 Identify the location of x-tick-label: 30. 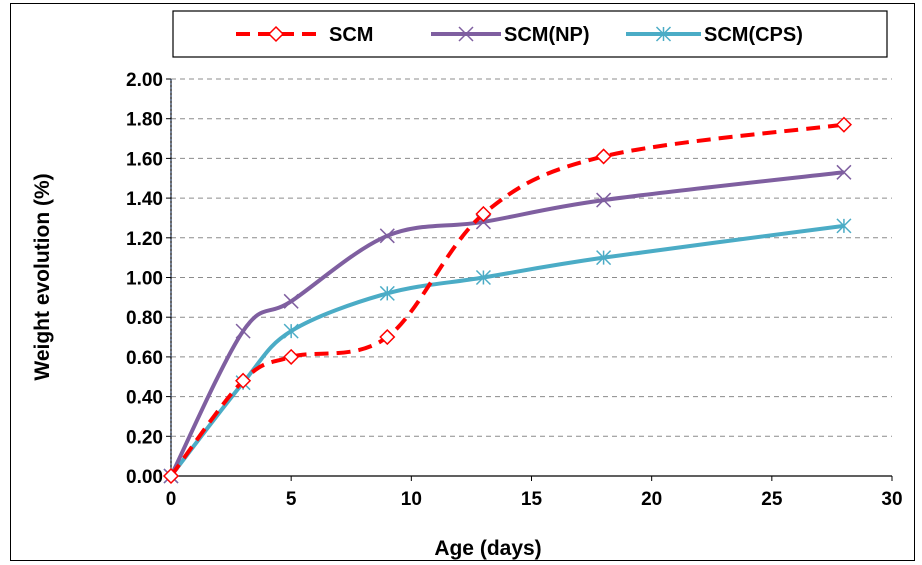
(891, 499).